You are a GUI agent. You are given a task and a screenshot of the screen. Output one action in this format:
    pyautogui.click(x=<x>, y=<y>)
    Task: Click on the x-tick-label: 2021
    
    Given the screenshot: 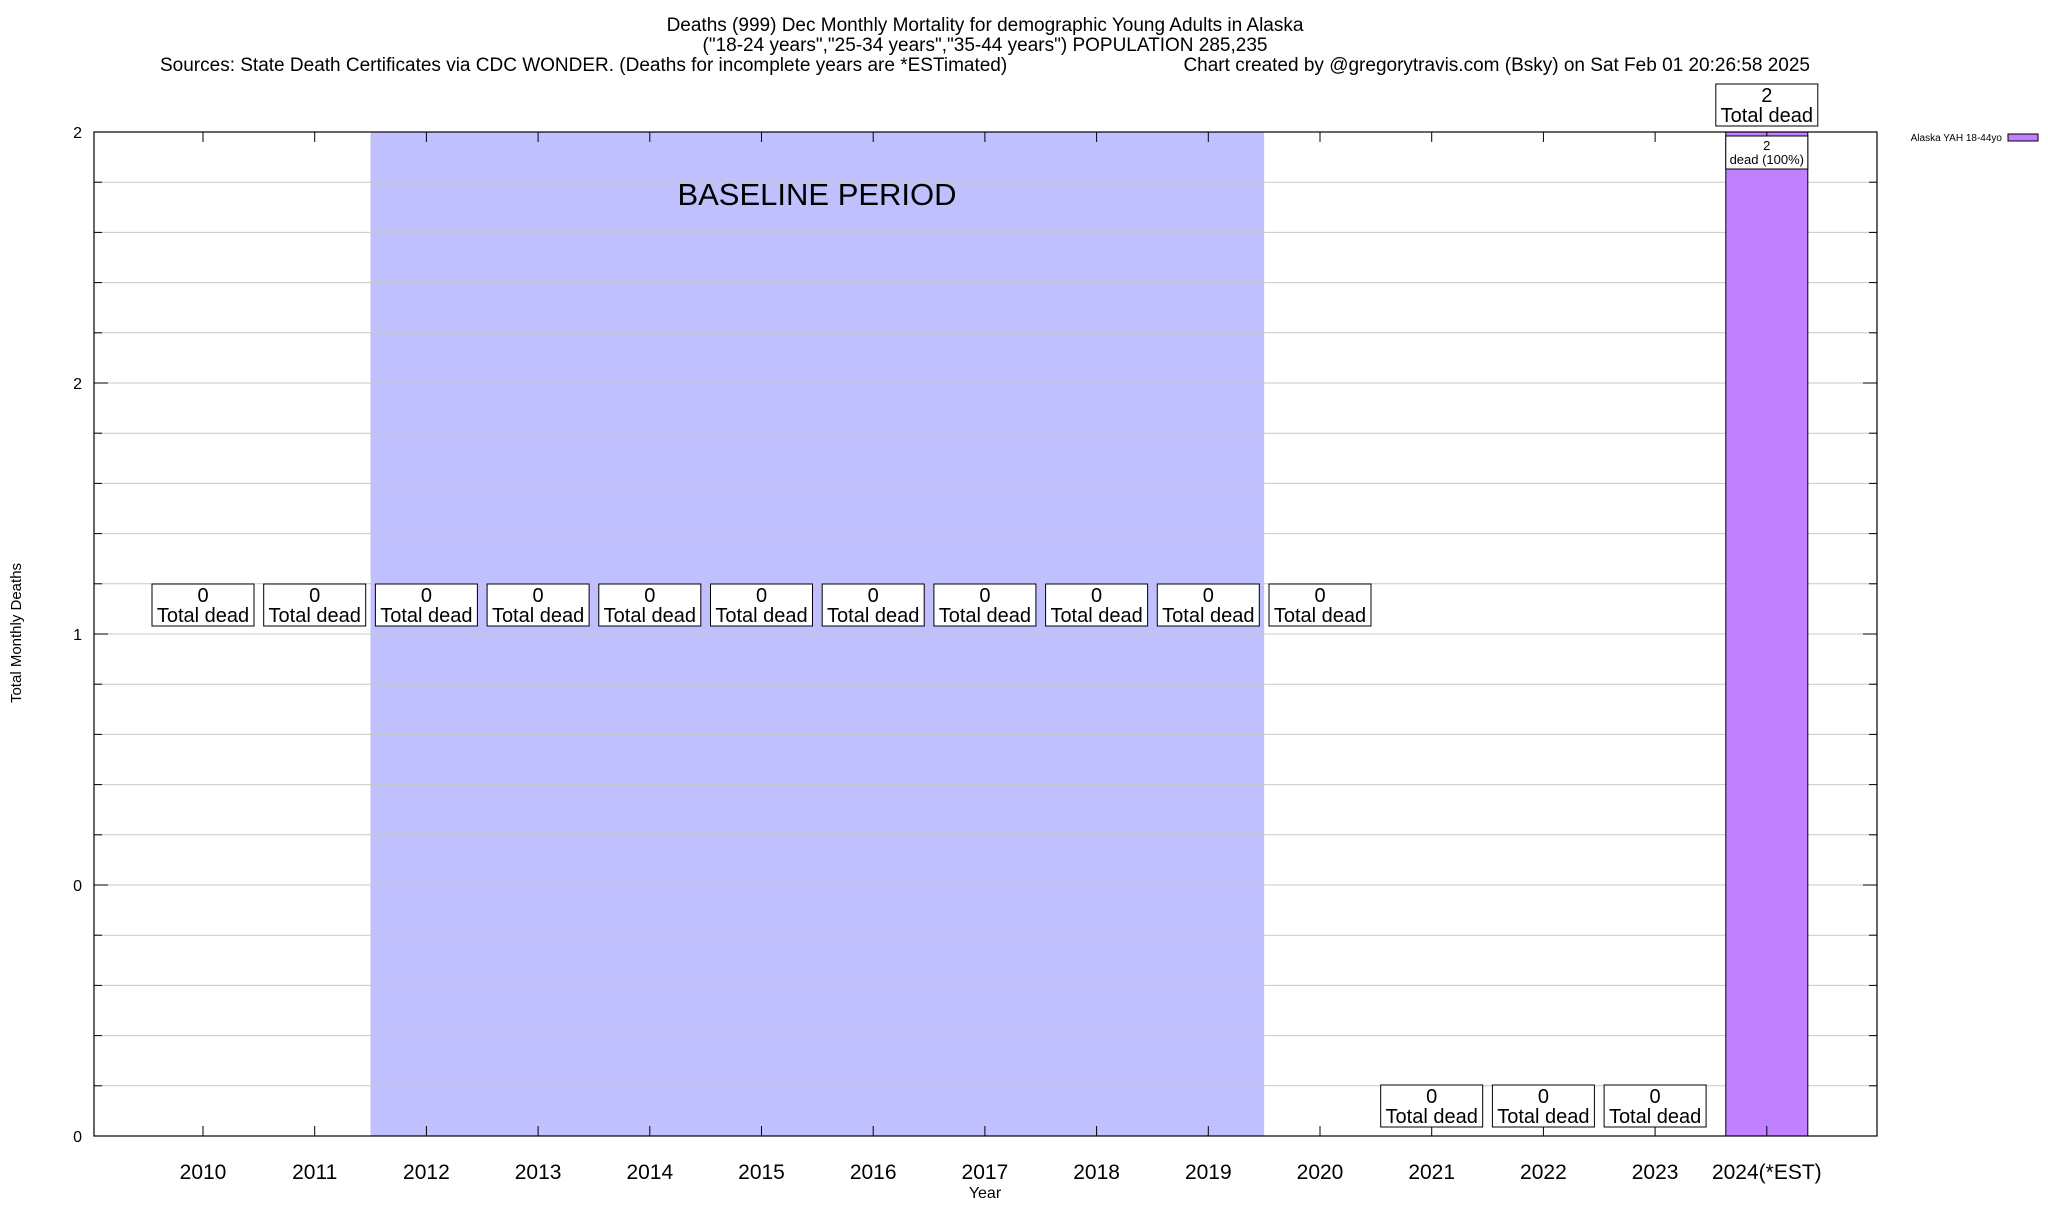 What is the action you would take?
    pyautogui.click(x=1431, y=1172)
    